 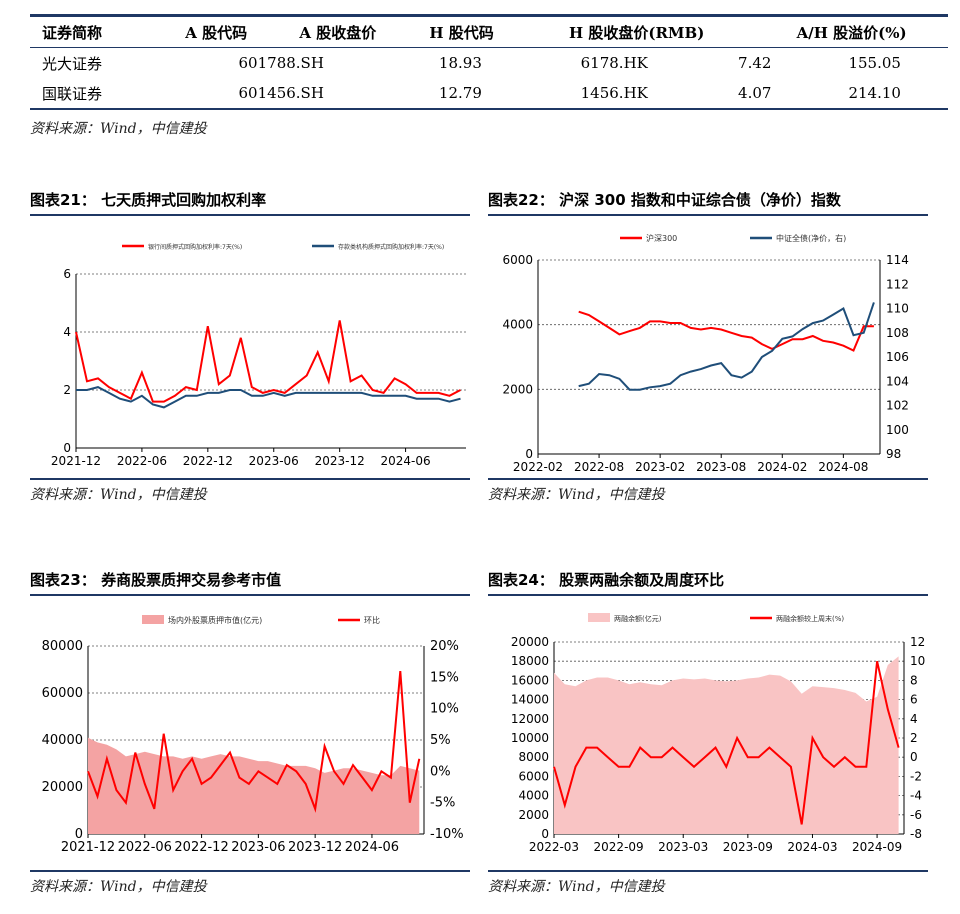 What do you see at coordinates (874, 63) in the screenshot?
I see `table-cell: 155.05` at bounding box center [874, 63].